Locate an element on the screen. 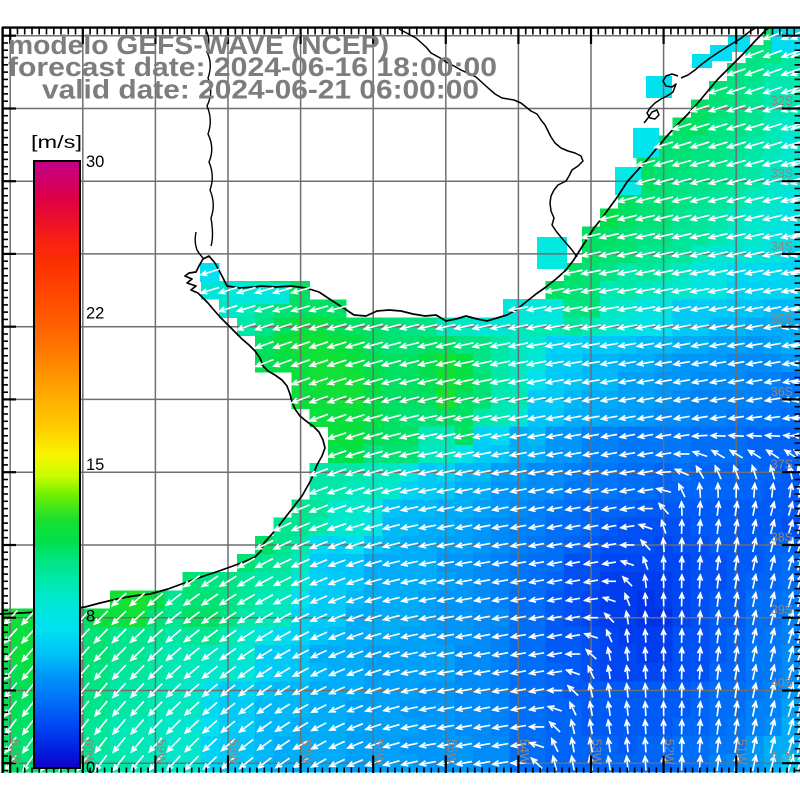 This screenshot has height=805, width=800. svg-text: 51W is located at coordinates (742, 752).